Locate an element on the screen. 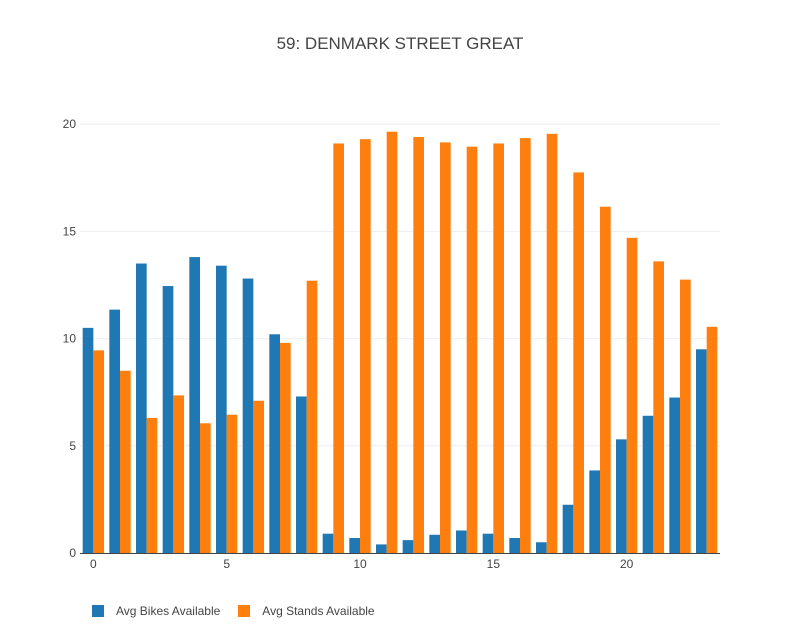 This screenshot has height=640, width=800. bar-series0-x20 is located at coordinates (621, 496).